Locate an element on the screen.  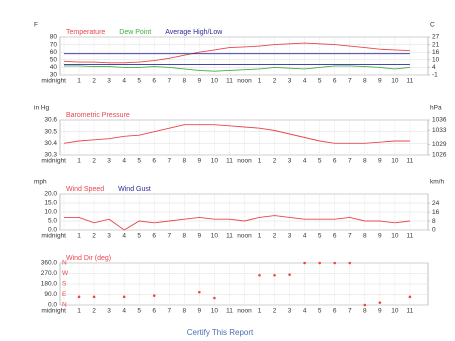
certify-link: Certify This Report is located at coordinates (220, 332).